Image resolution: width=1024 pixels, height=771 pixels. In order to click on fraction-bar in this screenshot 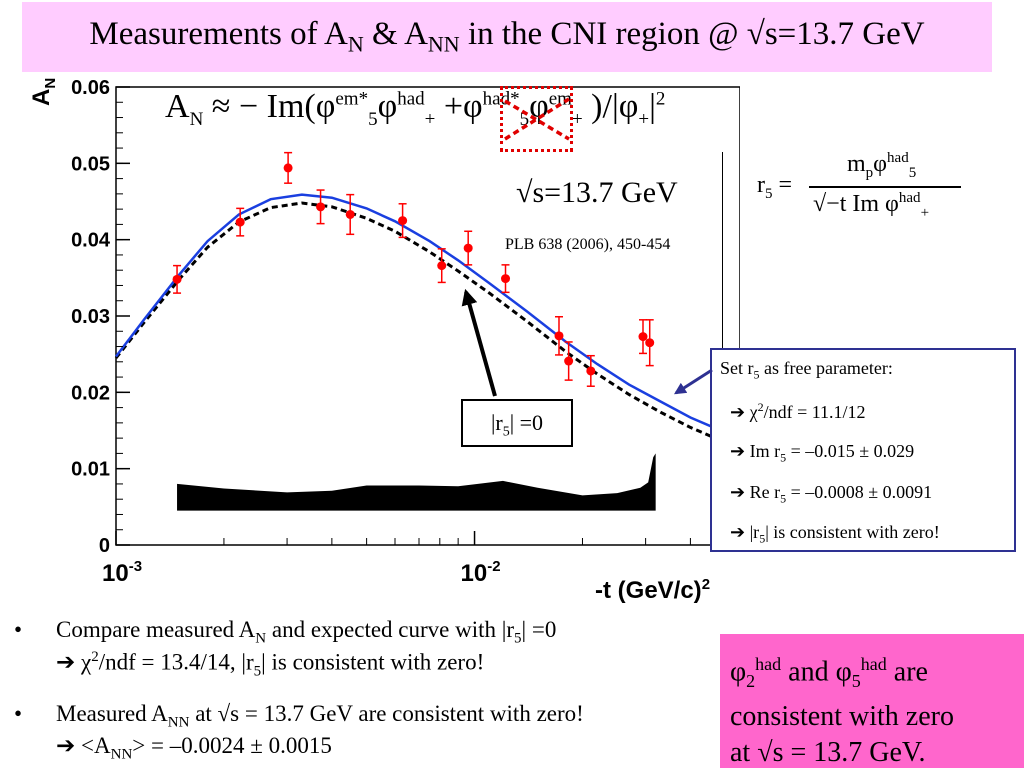, I will do `click(885, 187)`.